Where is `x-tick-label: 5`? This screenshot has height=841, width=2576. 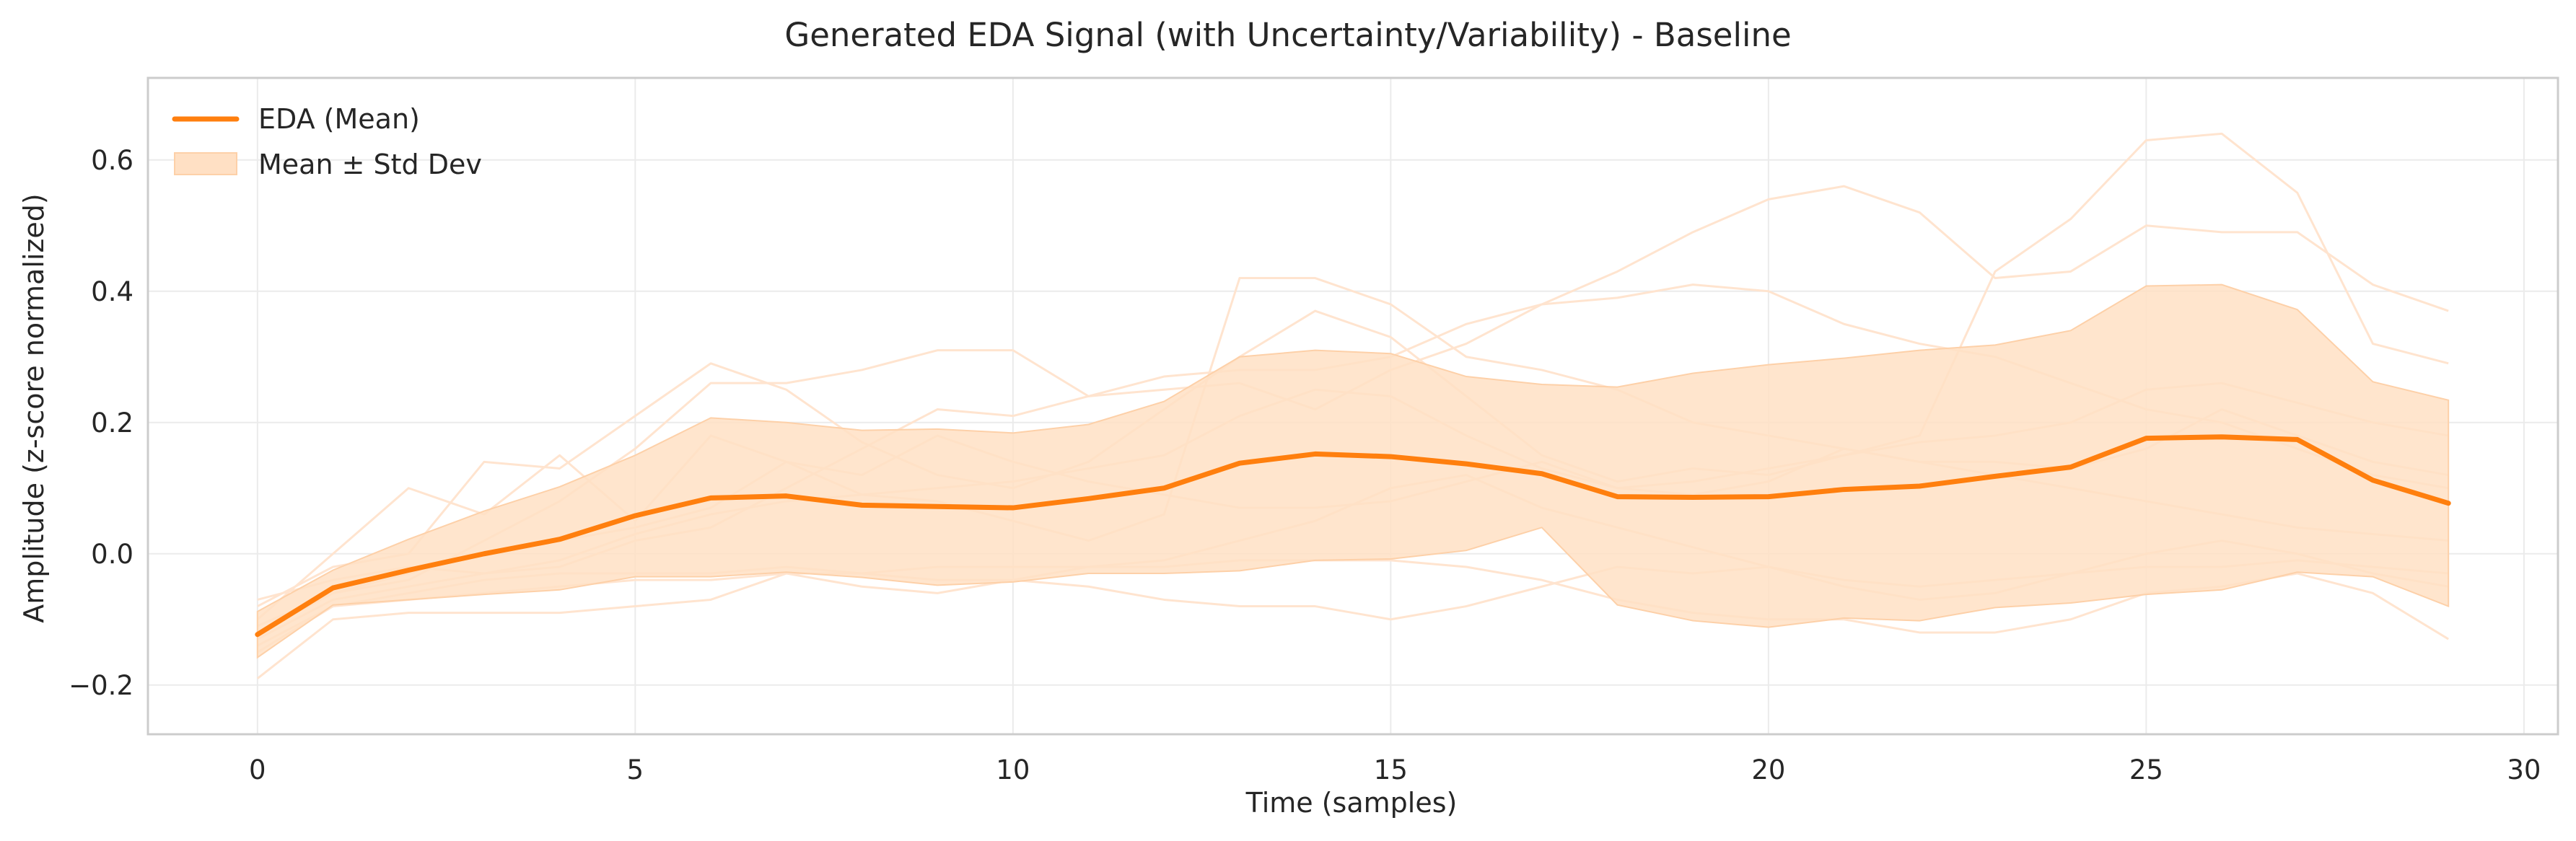
x-tick-label: 5 is located at coordinates (635, 769).